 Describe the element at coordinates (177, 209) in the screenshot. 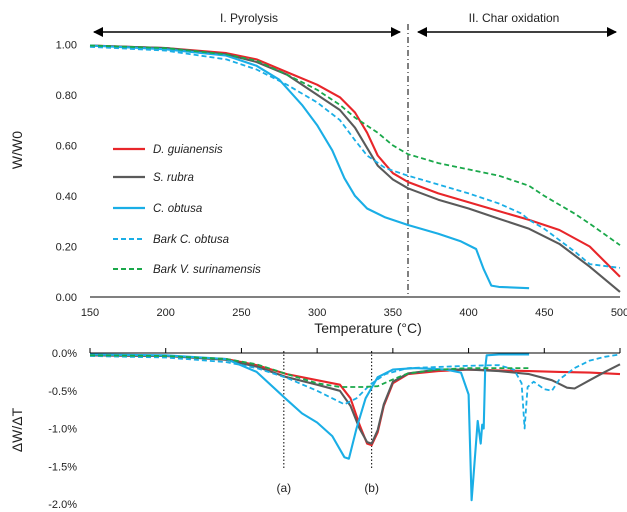

I see `legend-label: C. obtusa` at that location.